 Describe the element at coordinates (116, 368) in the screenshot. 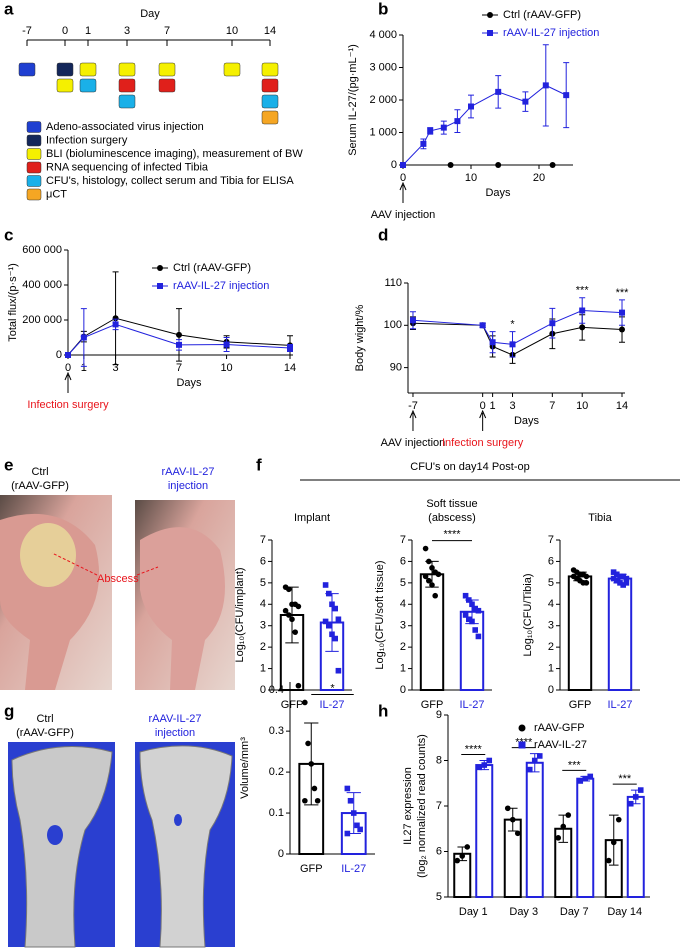

I see `x-tick-label: 3` at that location.